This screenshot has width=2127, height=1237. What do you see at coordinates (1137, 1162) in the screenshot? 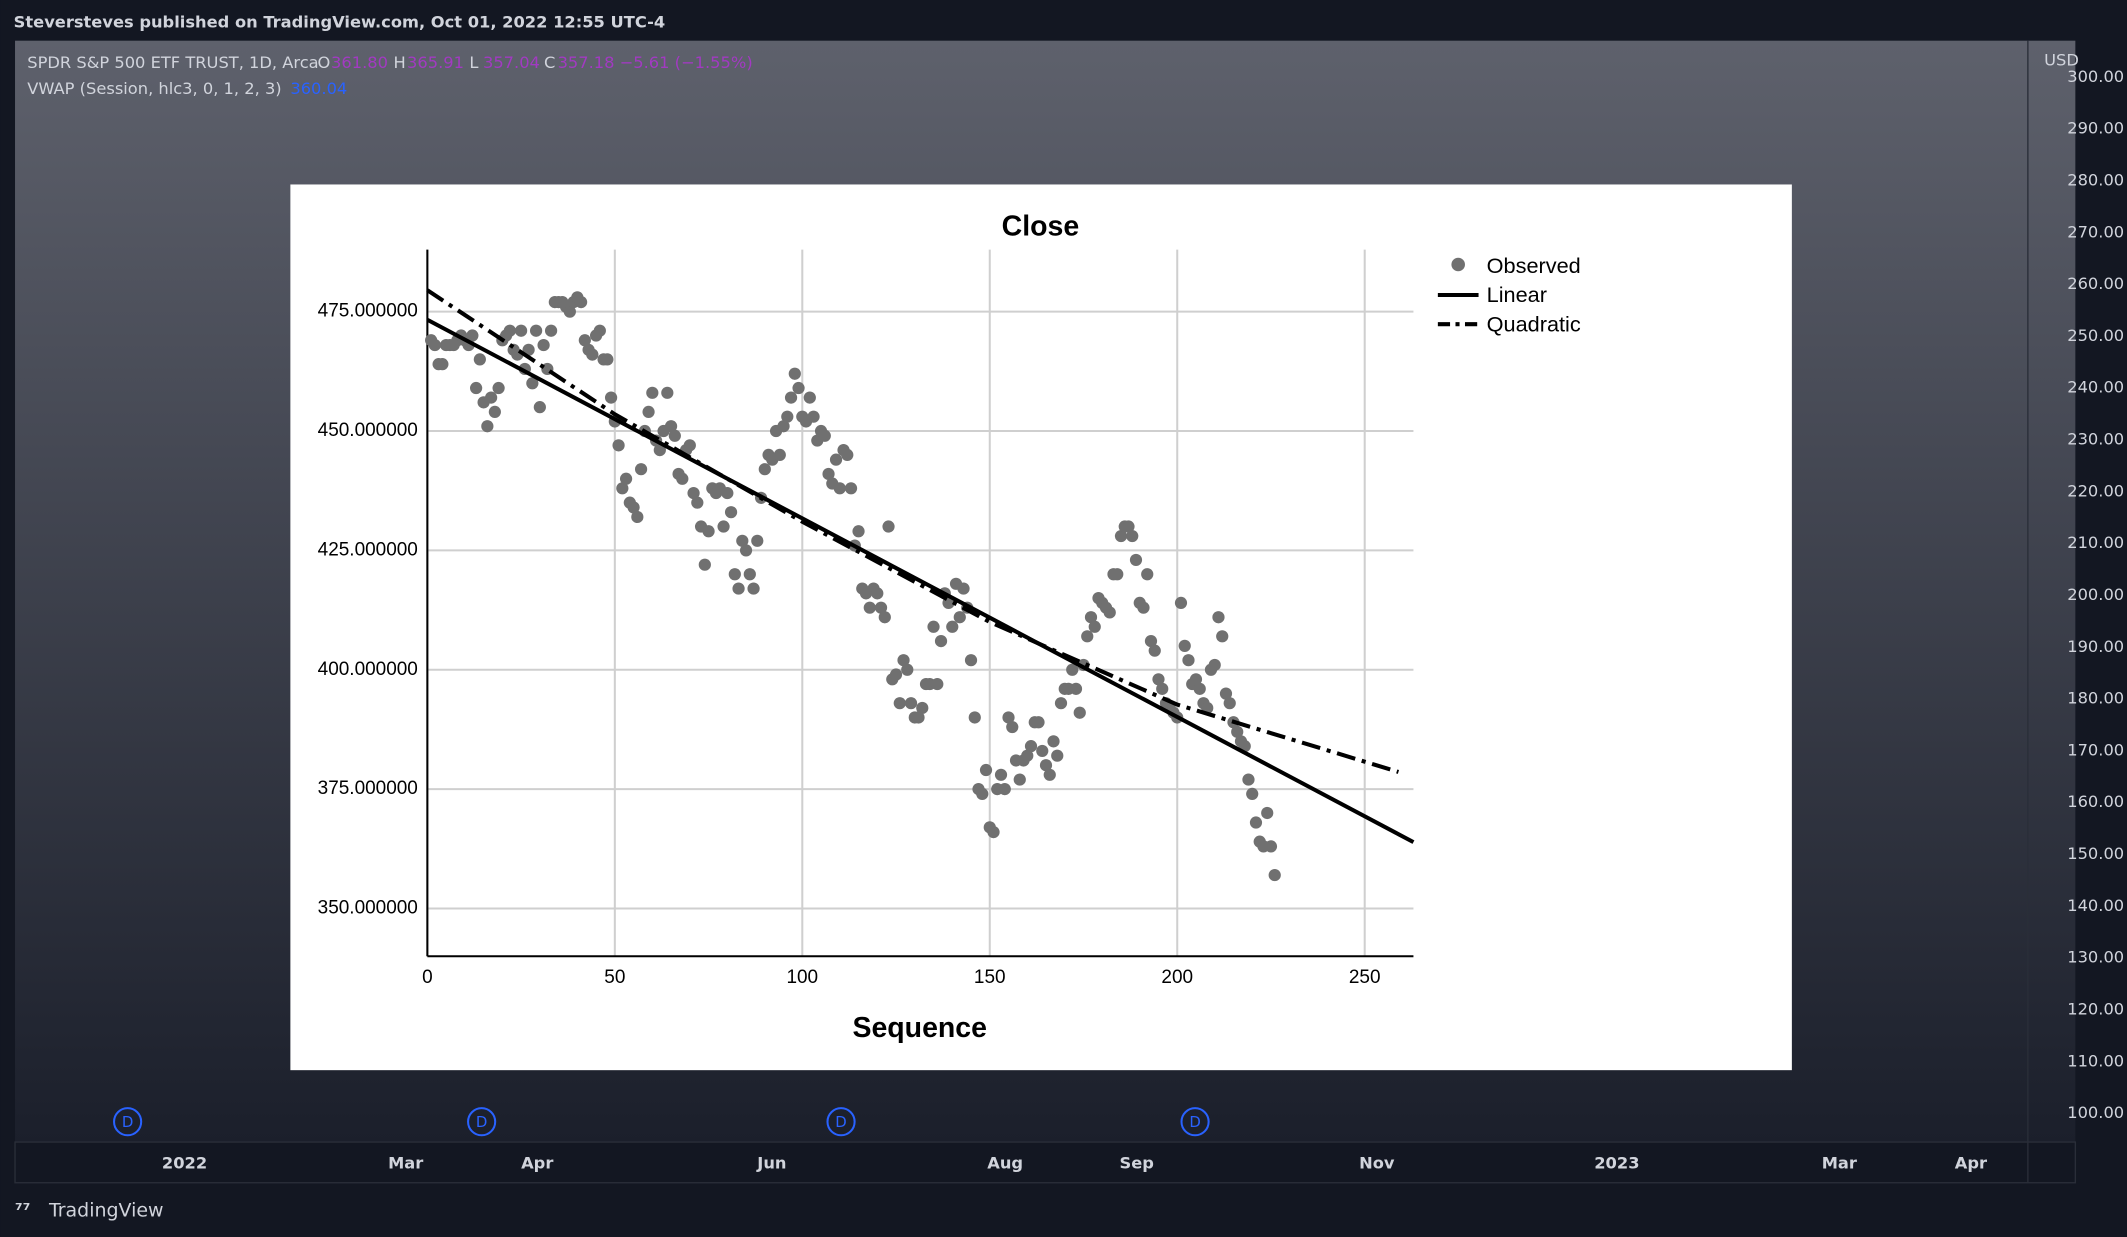
I see `date-label: Sep` at bounding box center [1137, 1162].